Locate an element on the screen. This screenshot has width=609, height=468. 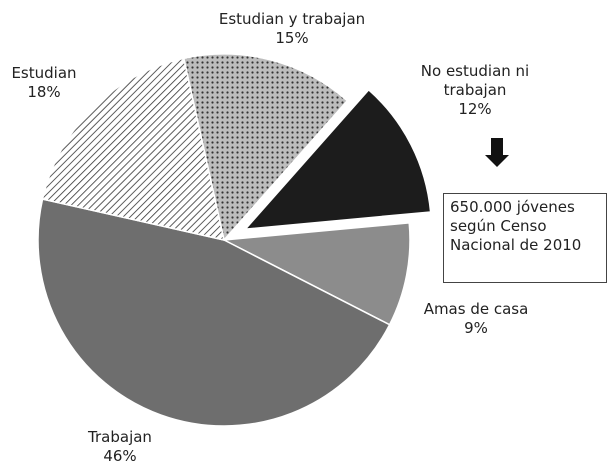
category-label: Estudian y trabajan is located at coordinates (292, 19).